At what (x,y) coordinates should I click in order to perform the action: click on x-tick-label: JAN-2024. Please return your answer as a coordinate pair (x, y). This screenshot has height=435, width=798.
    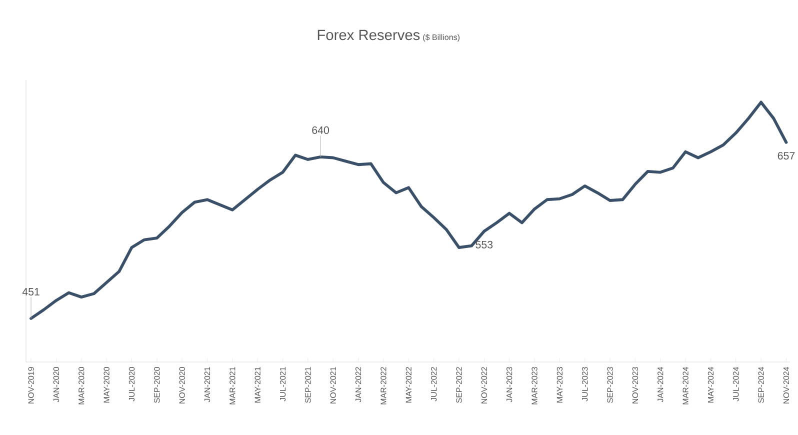
    Looking at the image, I should click on (661, 384).